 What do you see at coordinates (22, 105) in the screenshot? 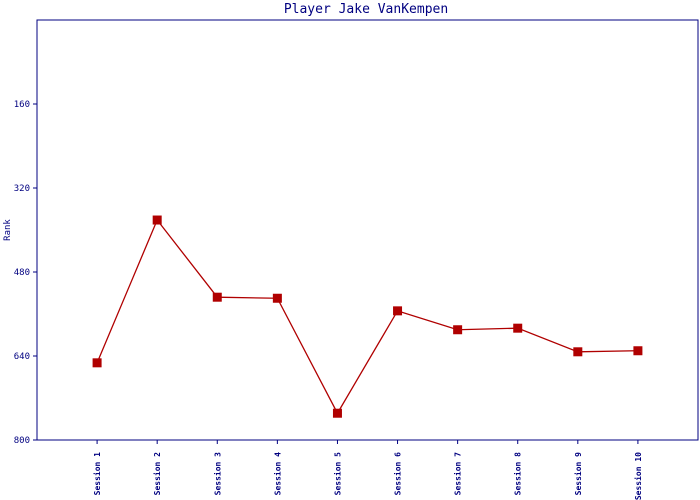
I see `y-tick-label: 160` at bounding box center [22, 105].